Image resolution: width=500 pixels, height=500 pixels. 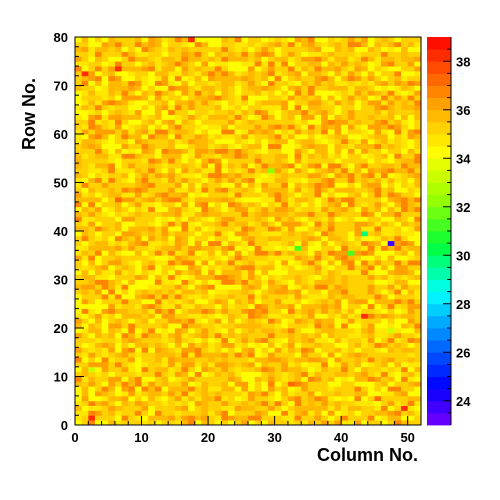 I want to click on colorbar-tick-label: 30, so click(x=463, y=255).